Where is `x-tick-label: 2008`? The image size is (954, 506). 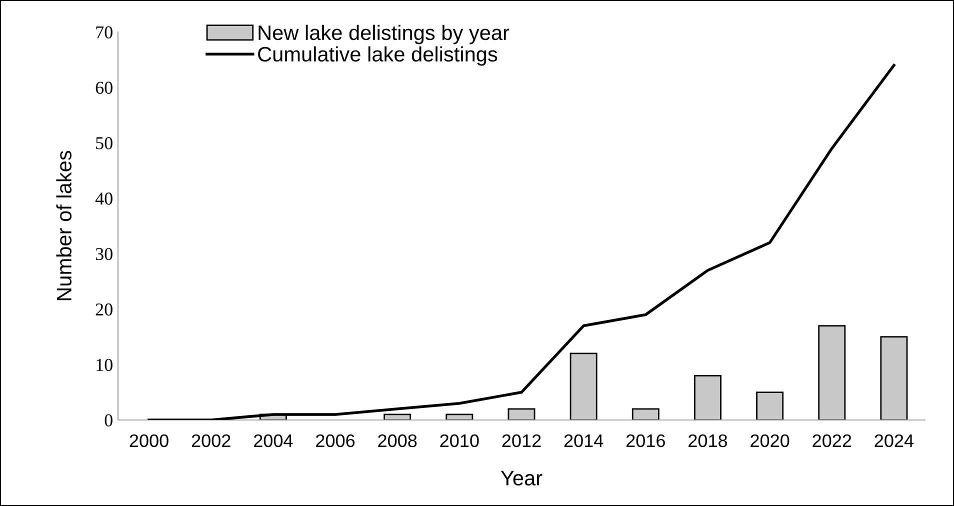
x-tick-label: 2008 is located at coordinates (397, 441).